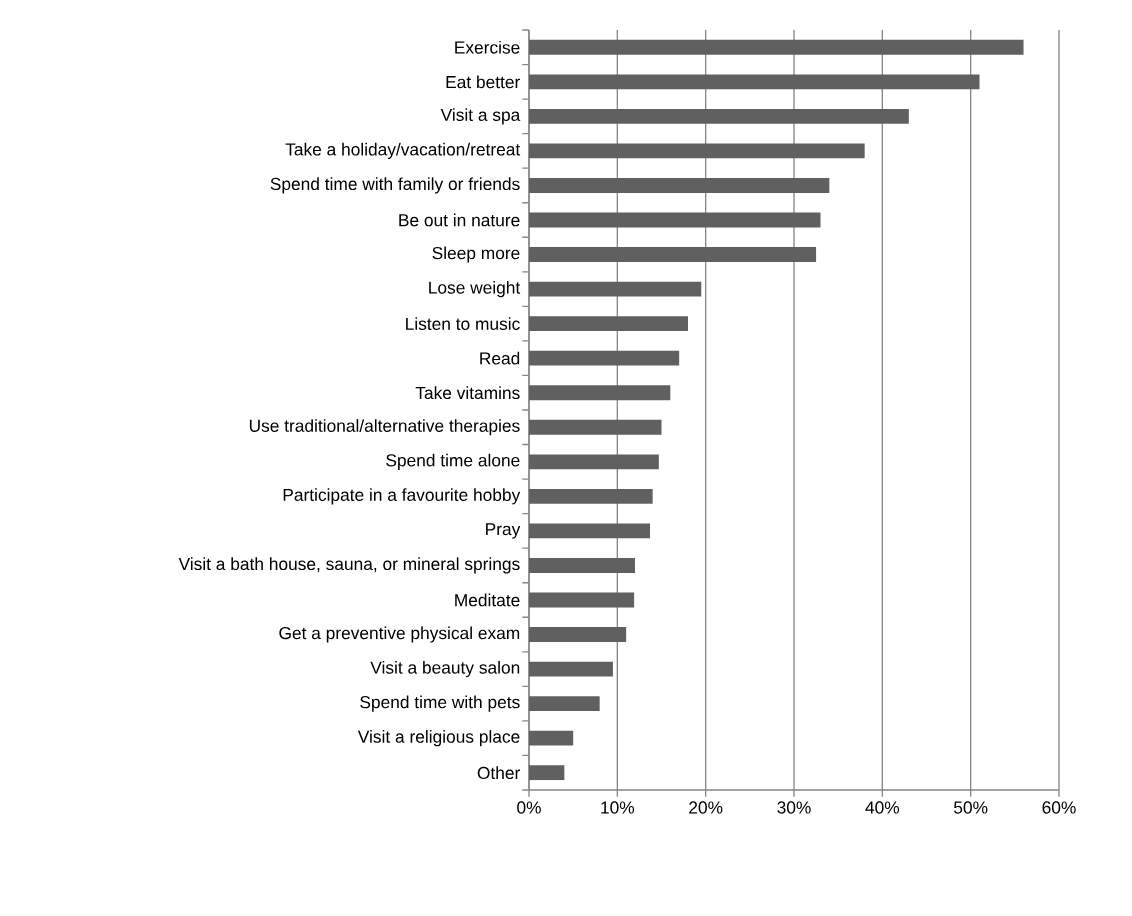 Image resolution: width=1132 pixels, height=916 pixels. I want to click on y-tick-label: Exercise, so click(487, 47).